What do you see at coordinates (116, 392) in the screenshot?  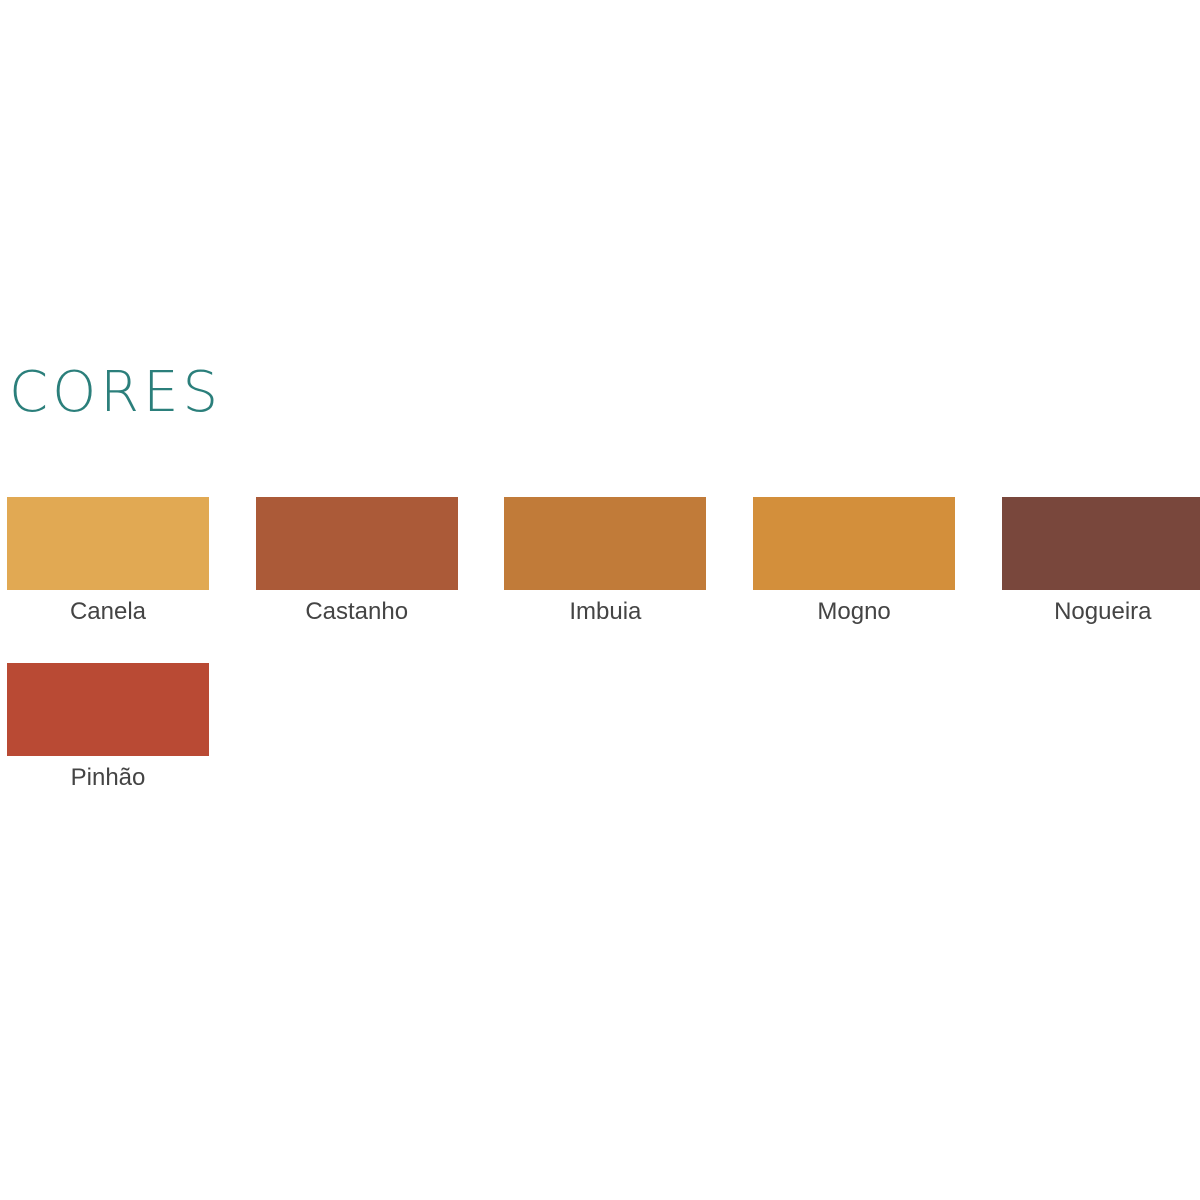 I see `section-title: CORES` at bounding box center [116, 392].